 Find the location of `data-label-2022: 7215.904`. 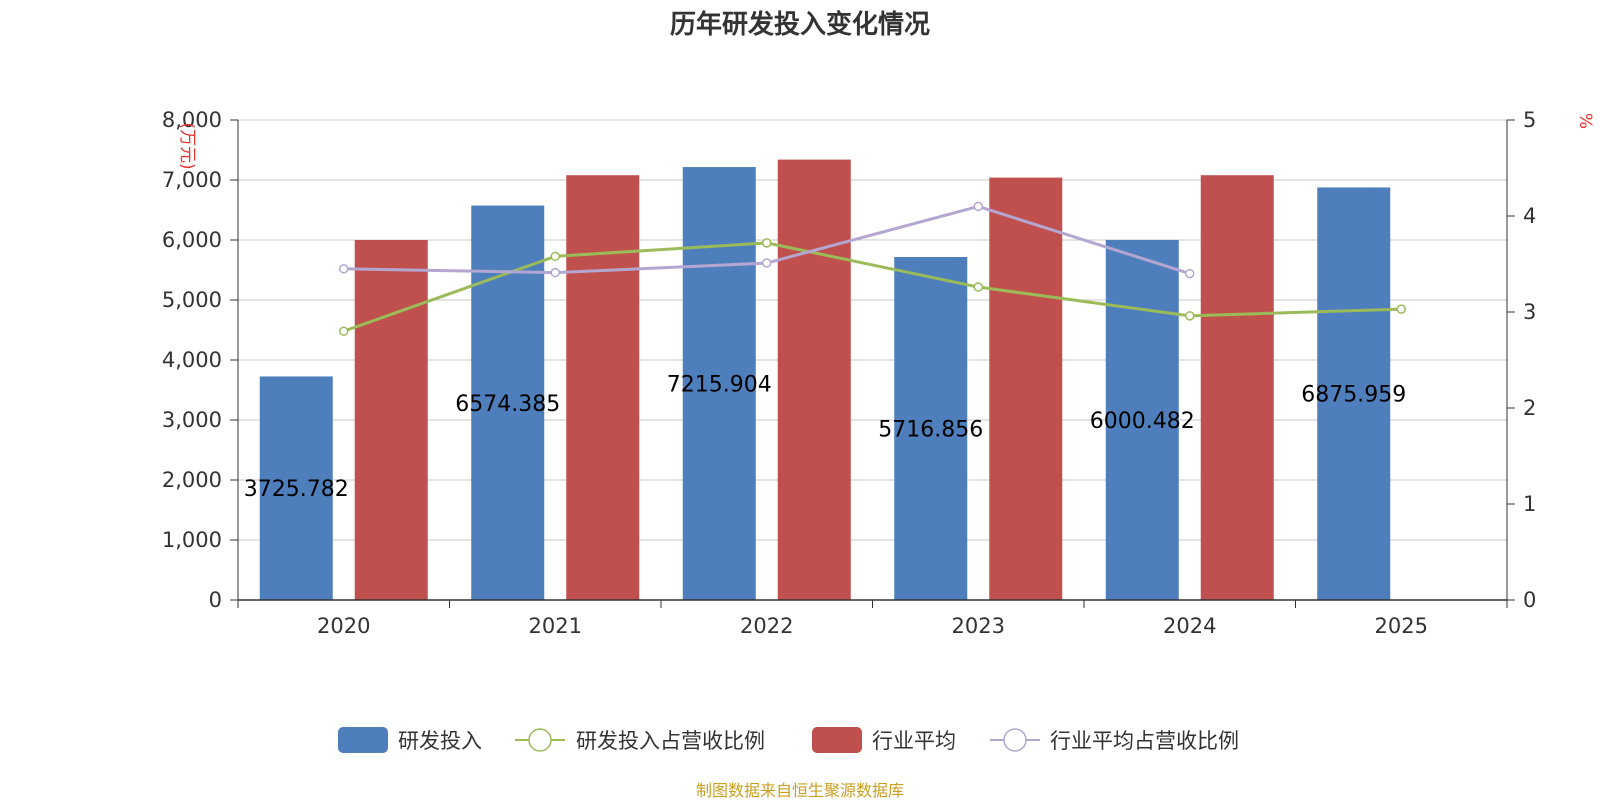

data-label-2022: 7215.904 is located at coordinates (719, 385).